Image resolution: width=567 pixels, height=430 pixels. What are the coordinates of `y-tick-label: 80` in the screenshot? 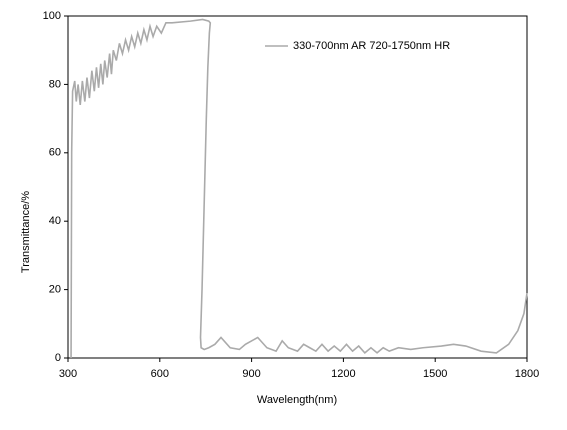 It's located at (55, 84).